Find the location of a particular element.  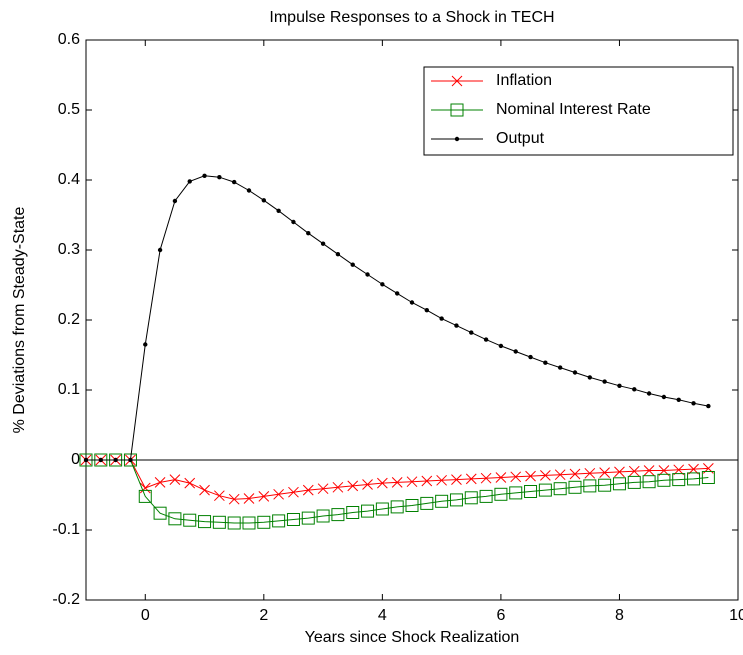

y-tick-label: -0.2 is located at coordinates (66, 599).